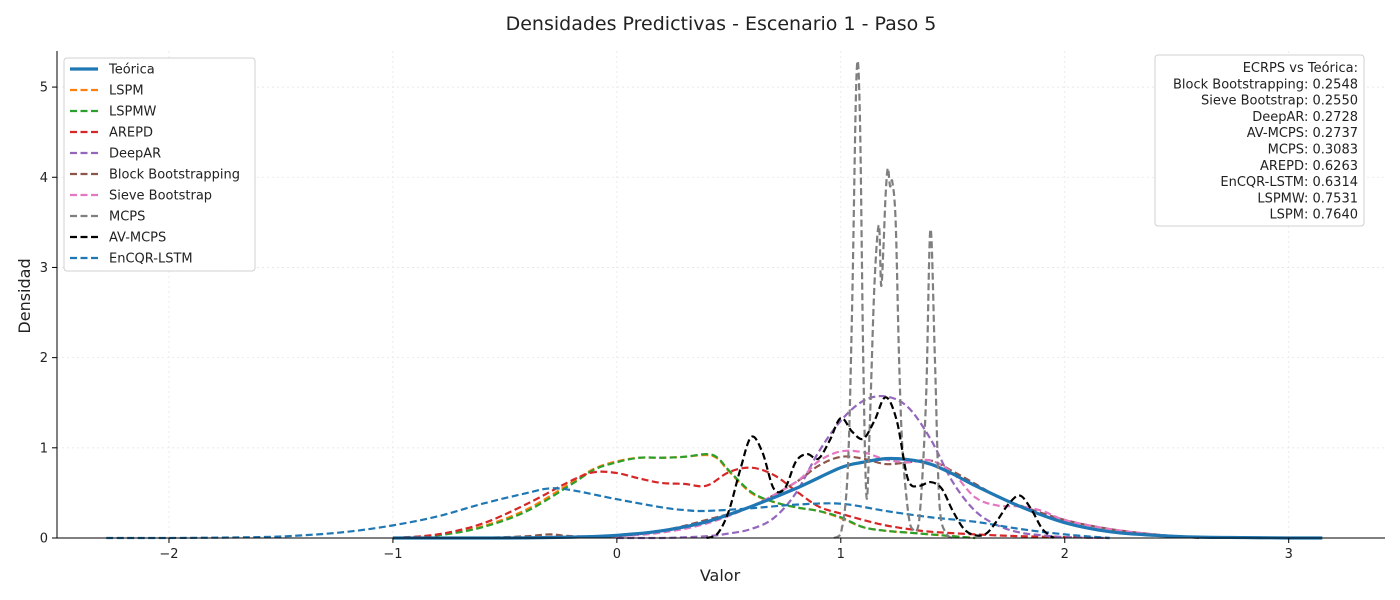 The height and width of the screenshot is (600, 1400). What do you see at coordinates (1307, 198) in the screenshot?
I see `annotation-line: LSPMW: 0.7531` at bounding box center [1307, 198].